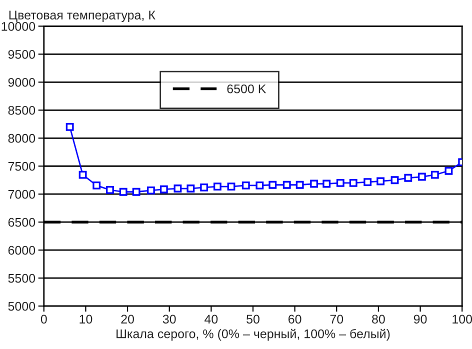  Describe the element at coordinates (22, 250) in the screenshot. I see `y-tick-label: 6000` at that location.